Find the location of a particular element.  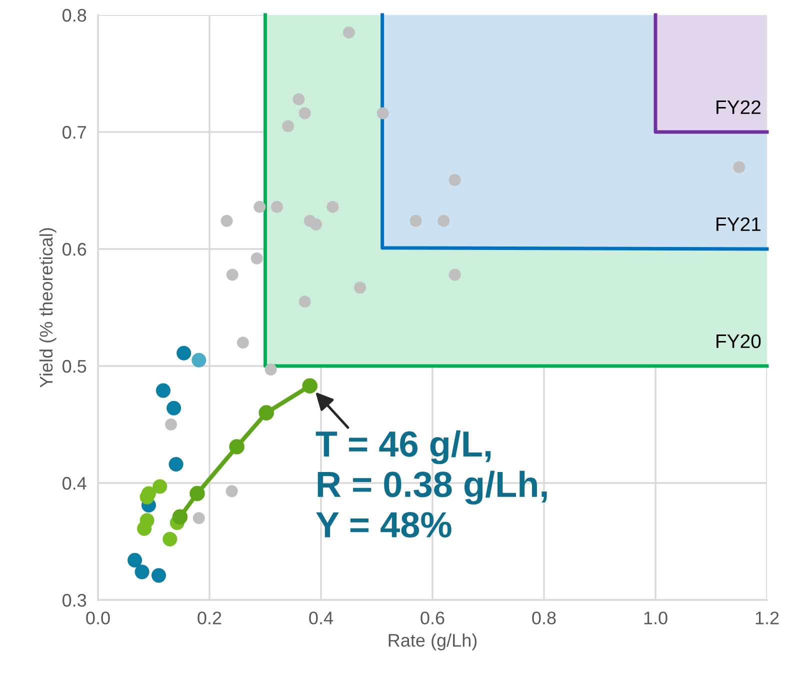

y-axis-title: Yield (% theoretical) is located at coordinates (47, 308).